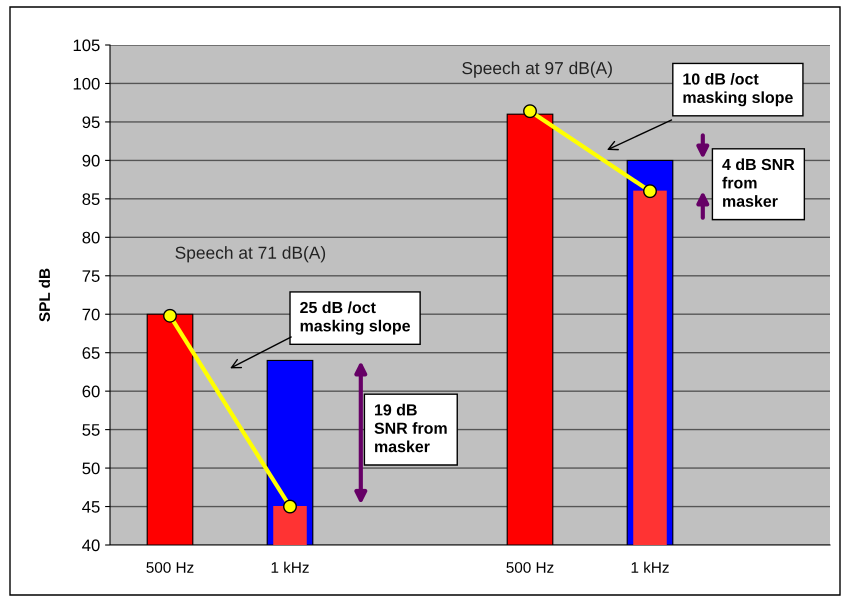 This screenshot has height=600, width=843. I want to click on y-tick-label: 65, so click(91, 353).